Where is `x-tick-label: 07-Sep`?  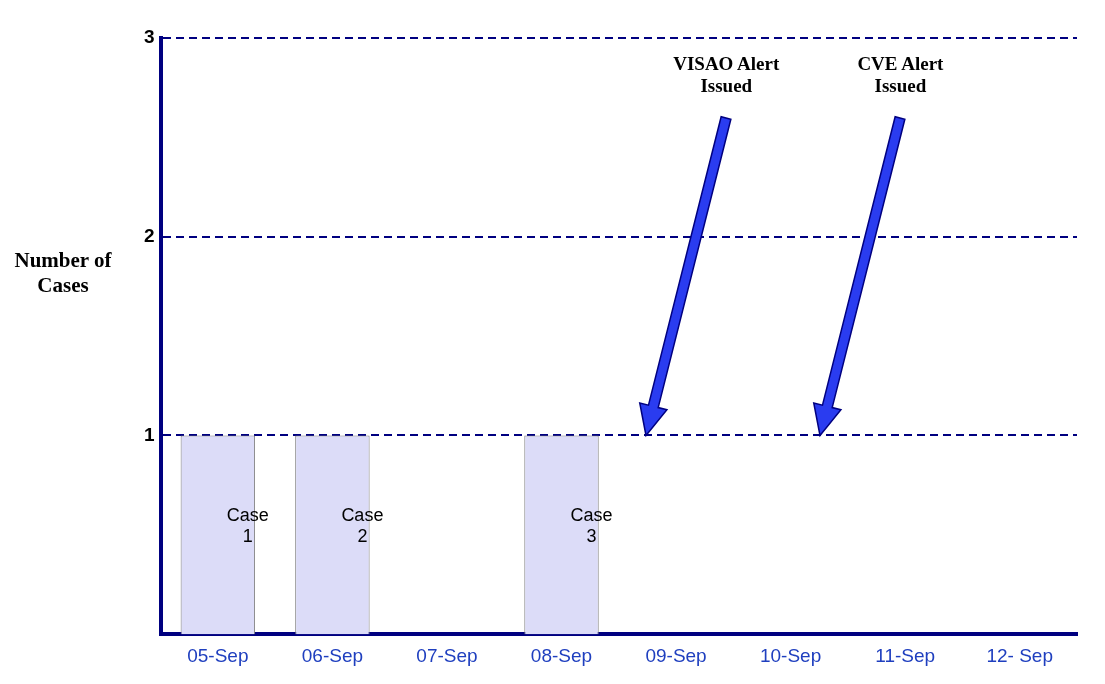
x-tick-label: 07-Sep is located at coordinates (447, 655).